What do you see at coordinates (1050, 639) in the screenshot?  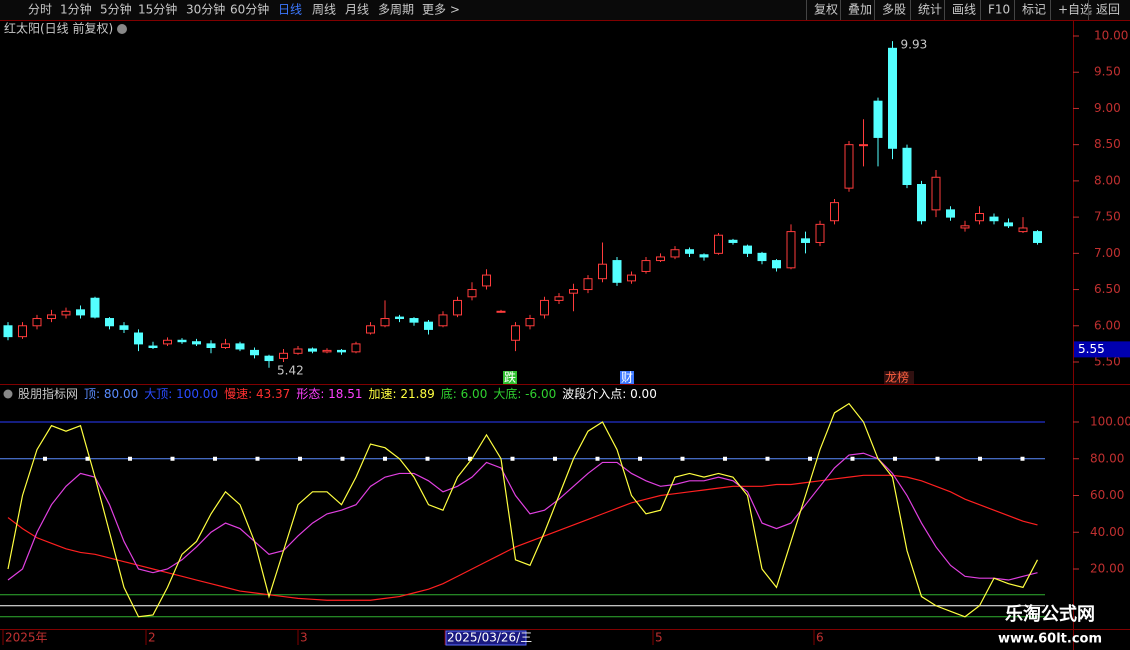 I see `watermark-url: www.60lt.com` at bounding box center [1050, 639].